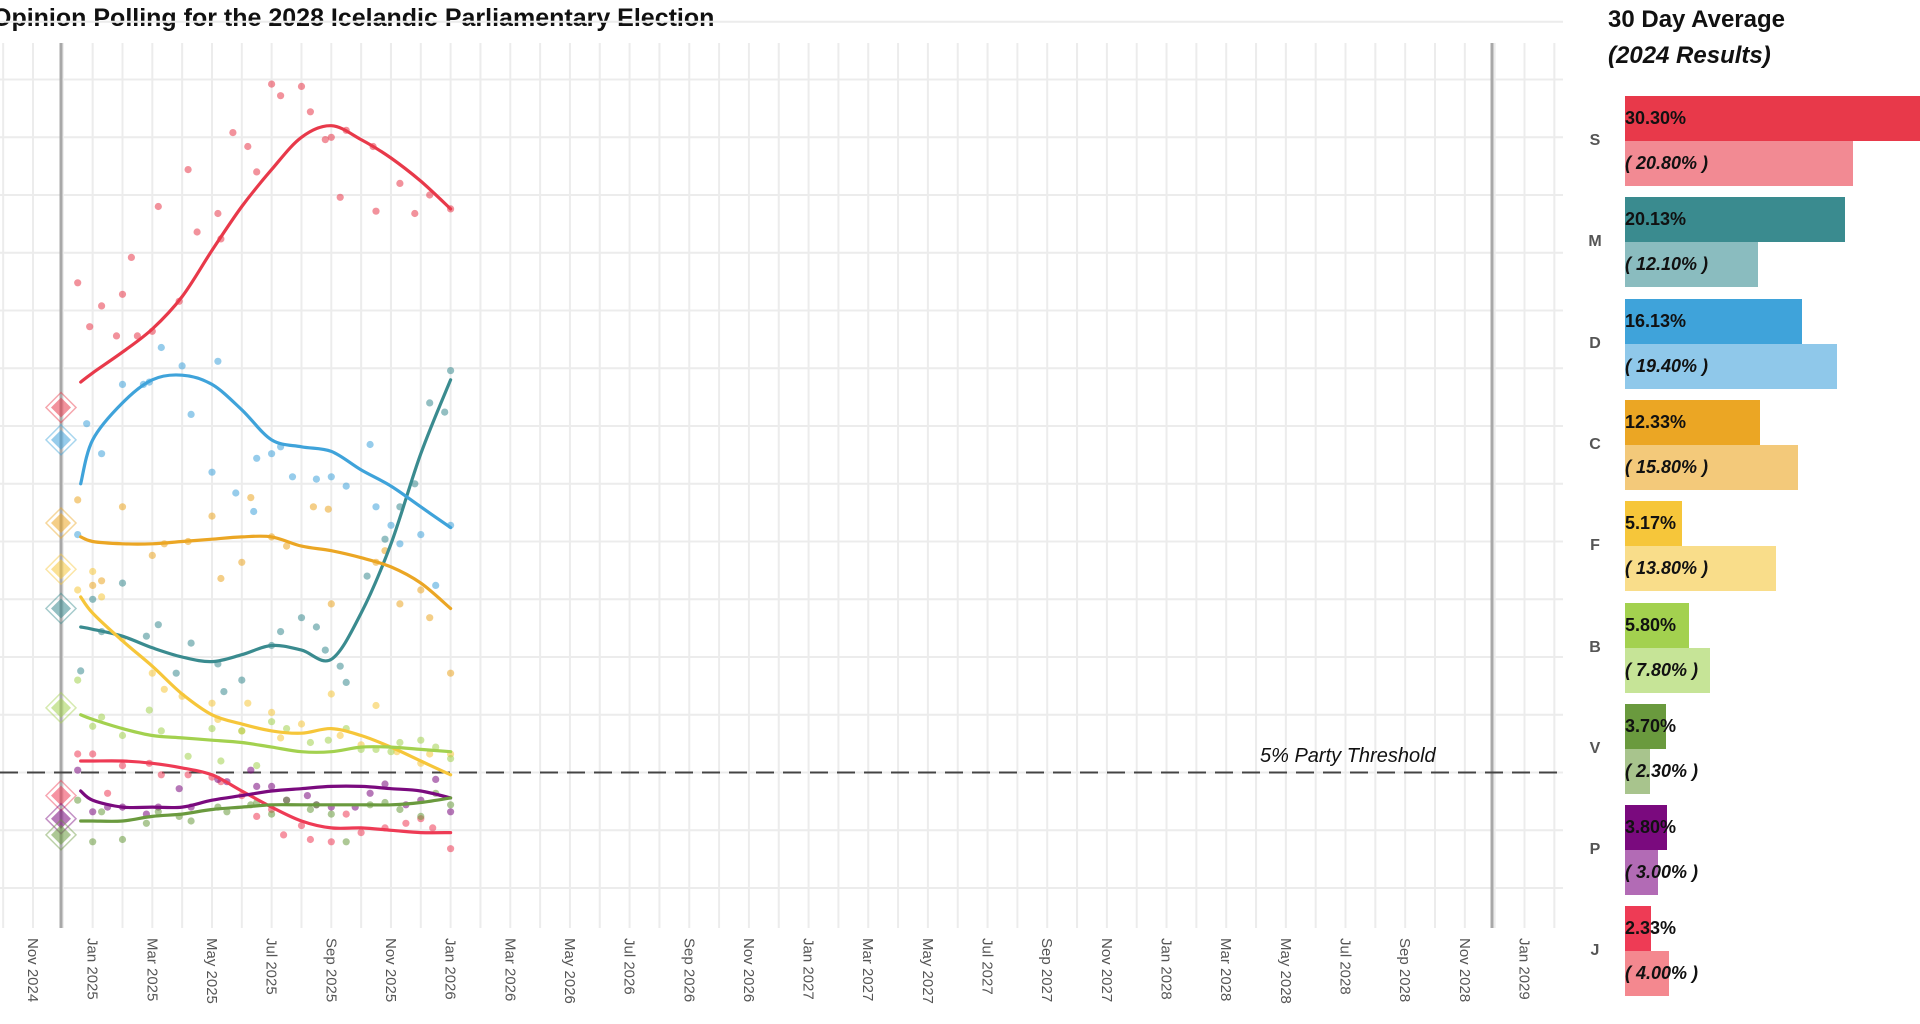  What do you see at coordinates (1047, 970) in the screenshot?
I see `x-tick-label: Sep 2027` at bounding box center [1047, 970].